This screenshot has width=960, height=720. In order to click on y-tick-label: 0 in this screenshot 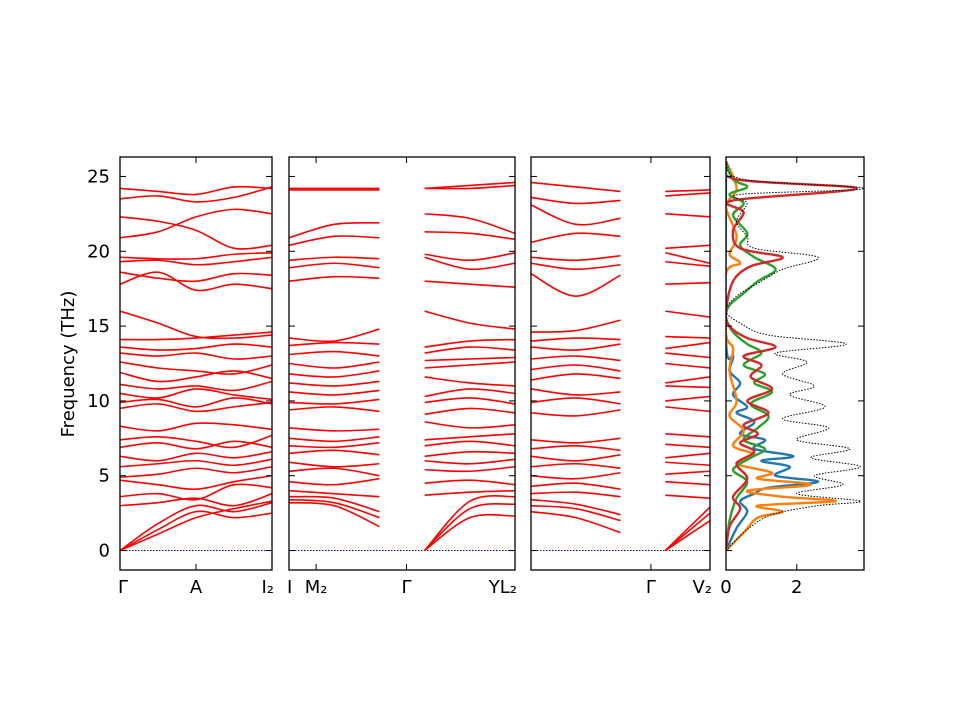, I will do `click(104, 551)`.